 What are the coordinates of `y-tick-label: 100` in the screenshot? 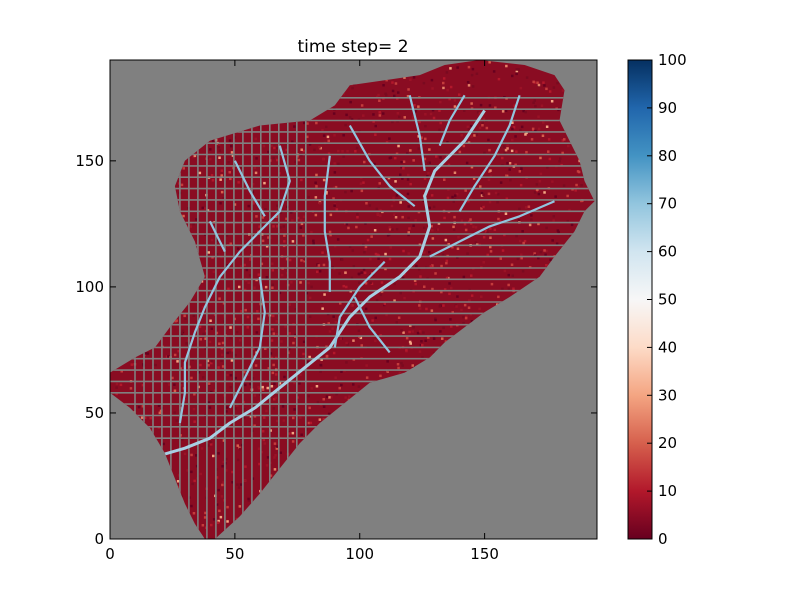 It's located at (89, 287).